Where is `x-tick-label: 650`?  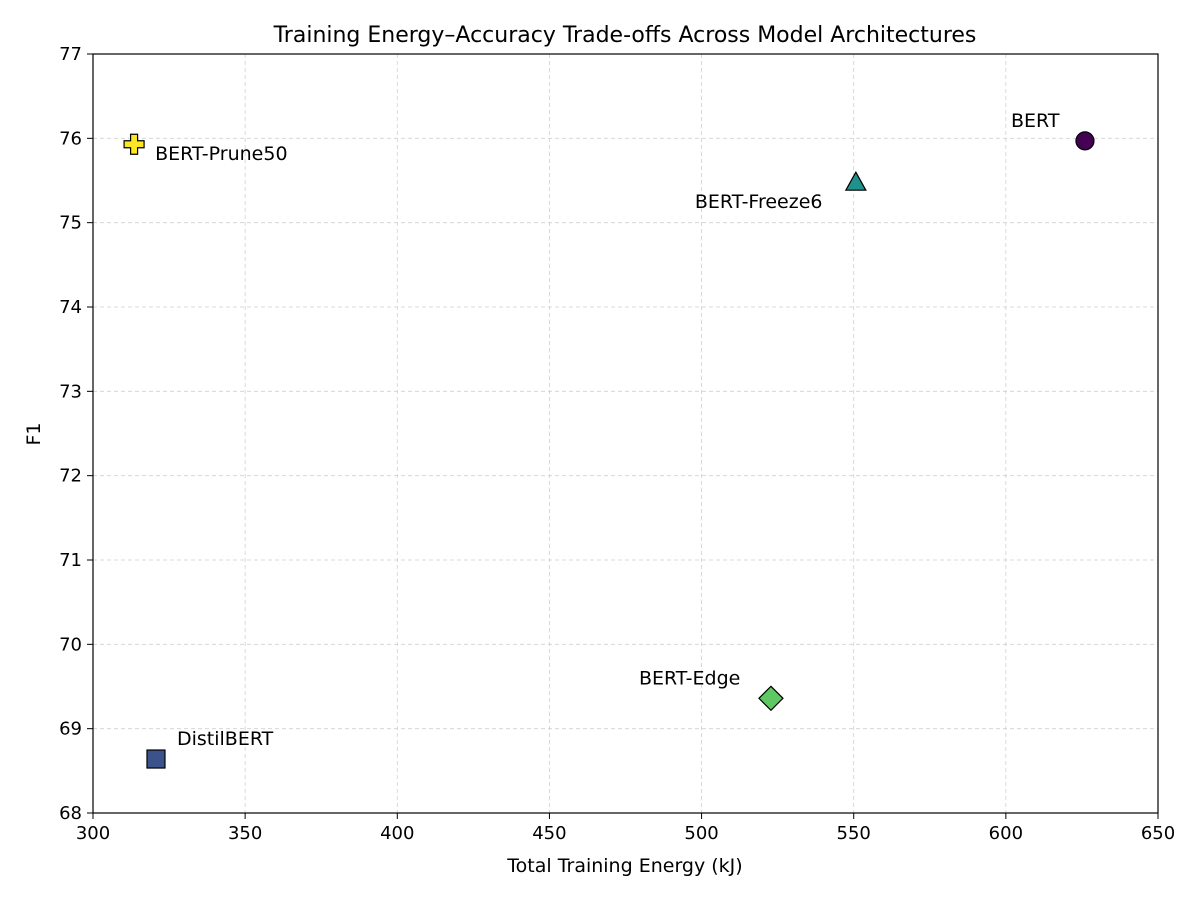
x-tick-label: 650 is located at coordinates (1158, 833).